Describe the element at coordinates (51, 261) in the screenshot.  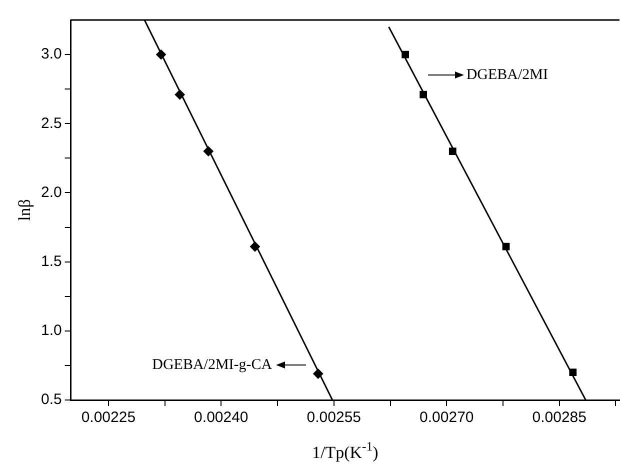
I see `y-tick-label: 1.5` at that location.